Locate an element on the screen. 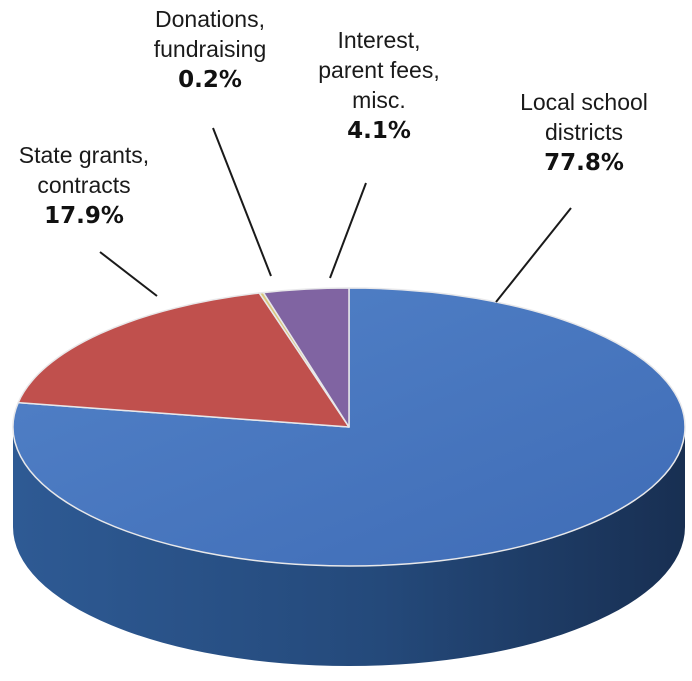 The width and height of the screenshot is (692, 681). slice-name-text: districts is located at coordinates (584, 132).